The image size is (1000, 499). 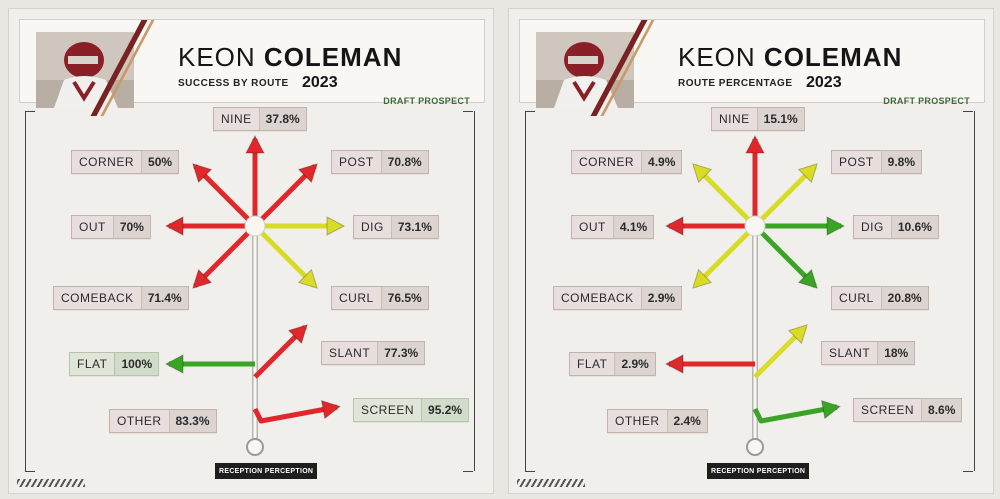 What do you see at coordinates (163, 421) in the screenshot?
I see `route-label-other: OTHER 83.3%` at bounding box center [163, 421].